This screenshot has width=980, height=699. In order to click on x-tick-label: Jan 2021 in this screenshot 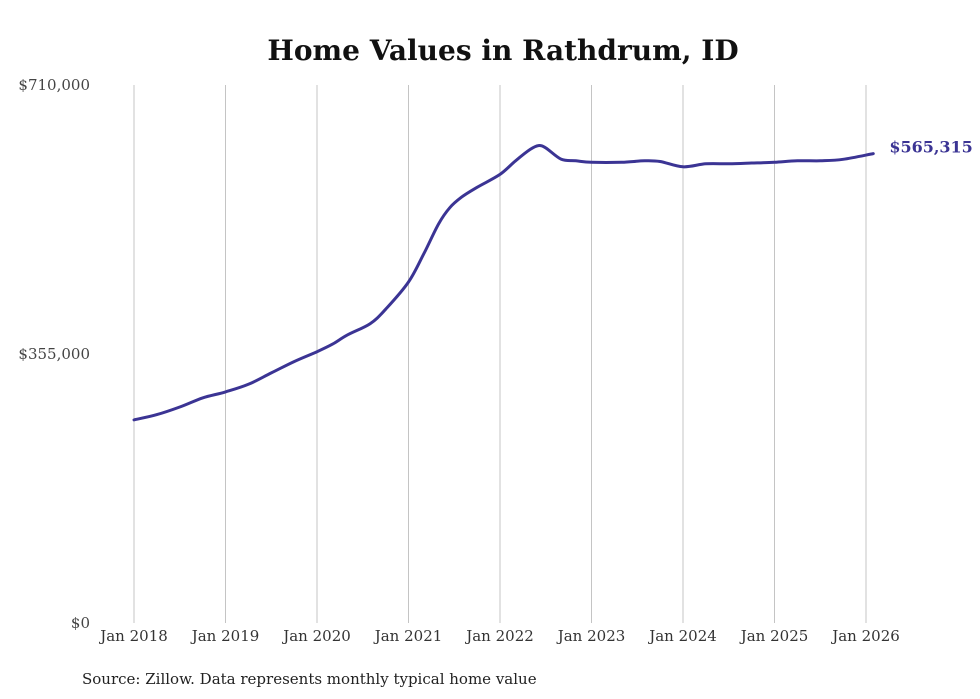, I will do `click(408, 636)`.